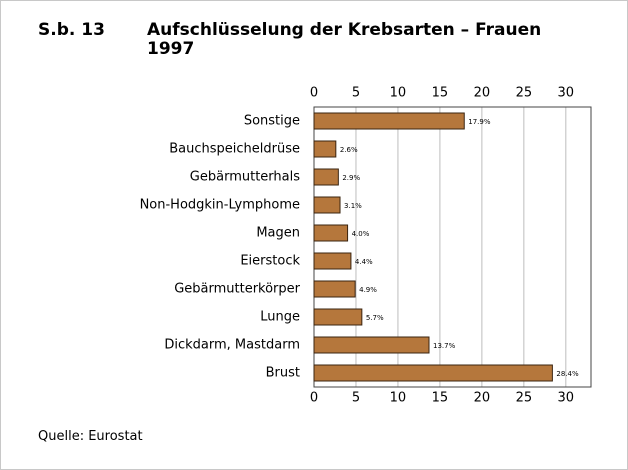 The width and height of the screenshot is (628, 470). What do you see at coordinates (479, 122) in the screenshot?
I see `data-label: 17.9%` at bounding box center [479, 122].